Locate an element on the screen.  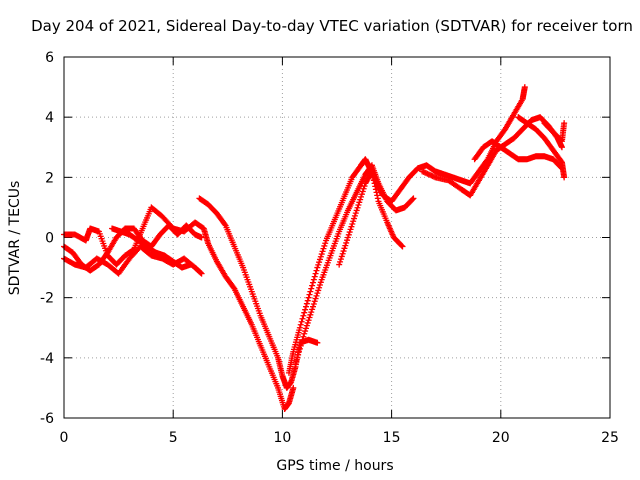
x-tick-label: 10 is located at coordinates (282, 438).